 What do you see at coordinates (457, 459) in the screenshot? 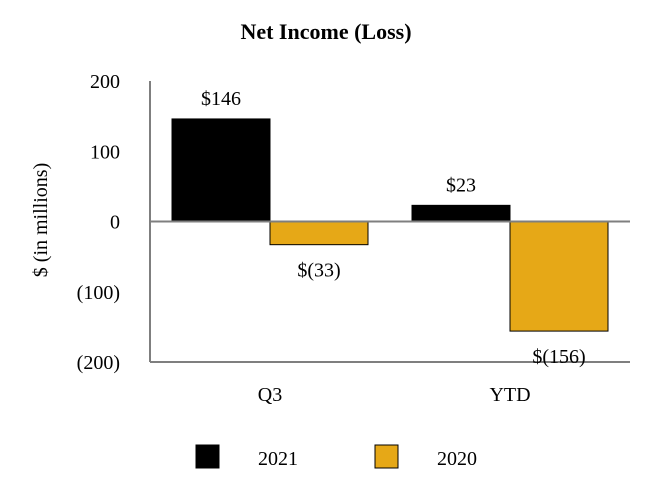
I see `legend-label: 2020` at bounding box center [457, 459].